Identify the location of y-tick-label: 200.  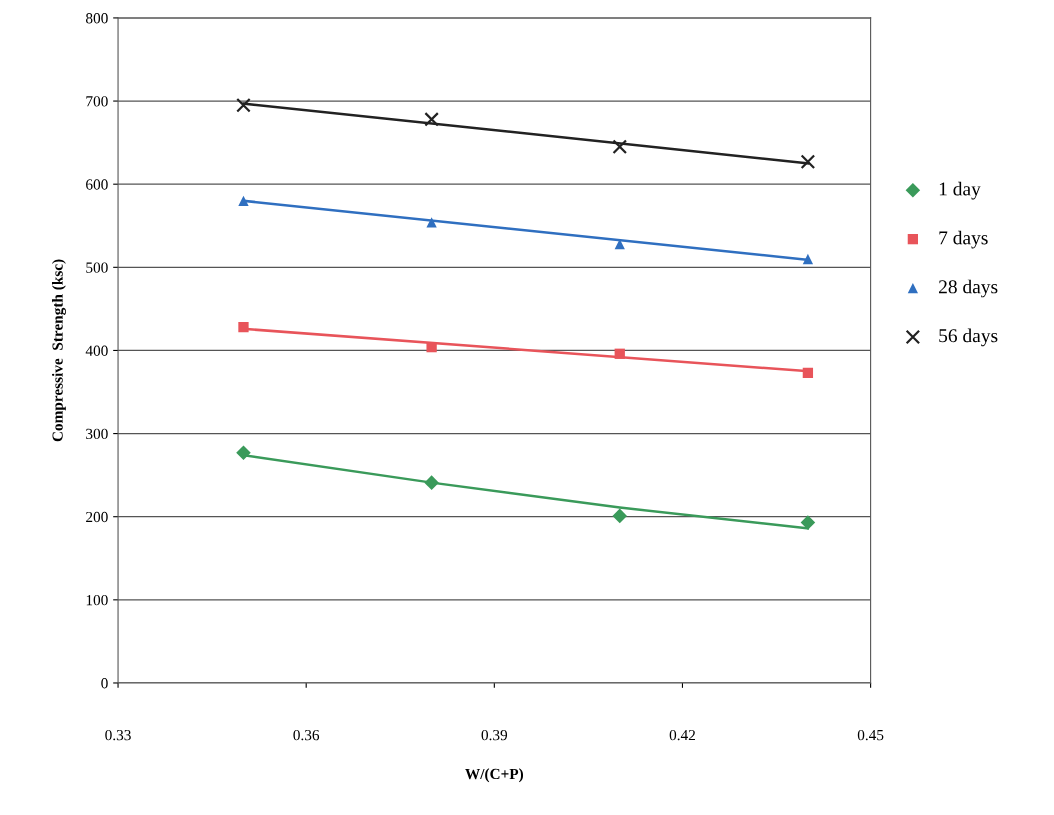
(97, 517).